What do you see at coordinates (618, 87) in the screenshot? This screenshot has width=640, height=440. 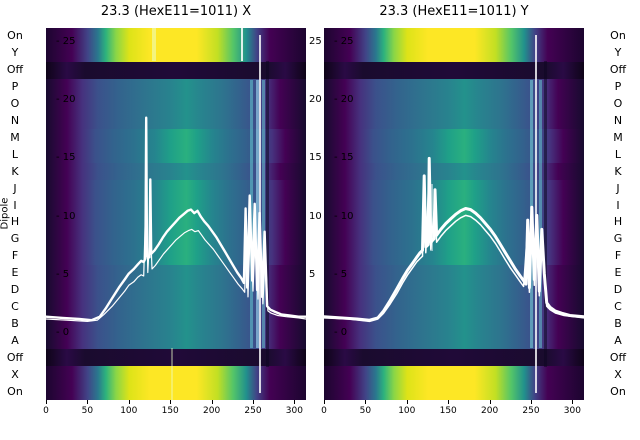 I see `row-label-right-p: P` at bounding box center [618, 87].